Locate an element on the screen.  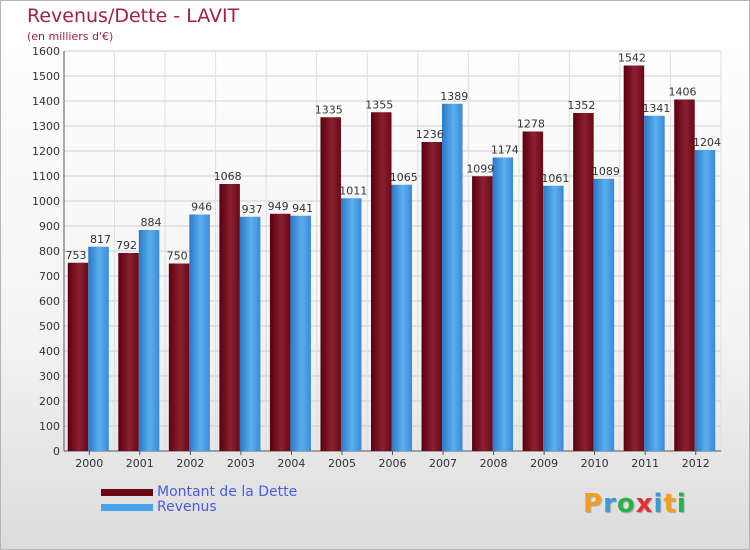
data-label: 1236 is located at coordinates (430, 134).